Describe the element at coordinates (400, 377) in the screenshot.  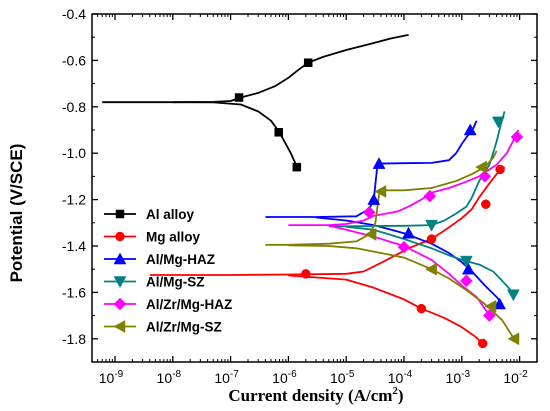
I see `x-tick-label: 10⁻⁴` at that location.